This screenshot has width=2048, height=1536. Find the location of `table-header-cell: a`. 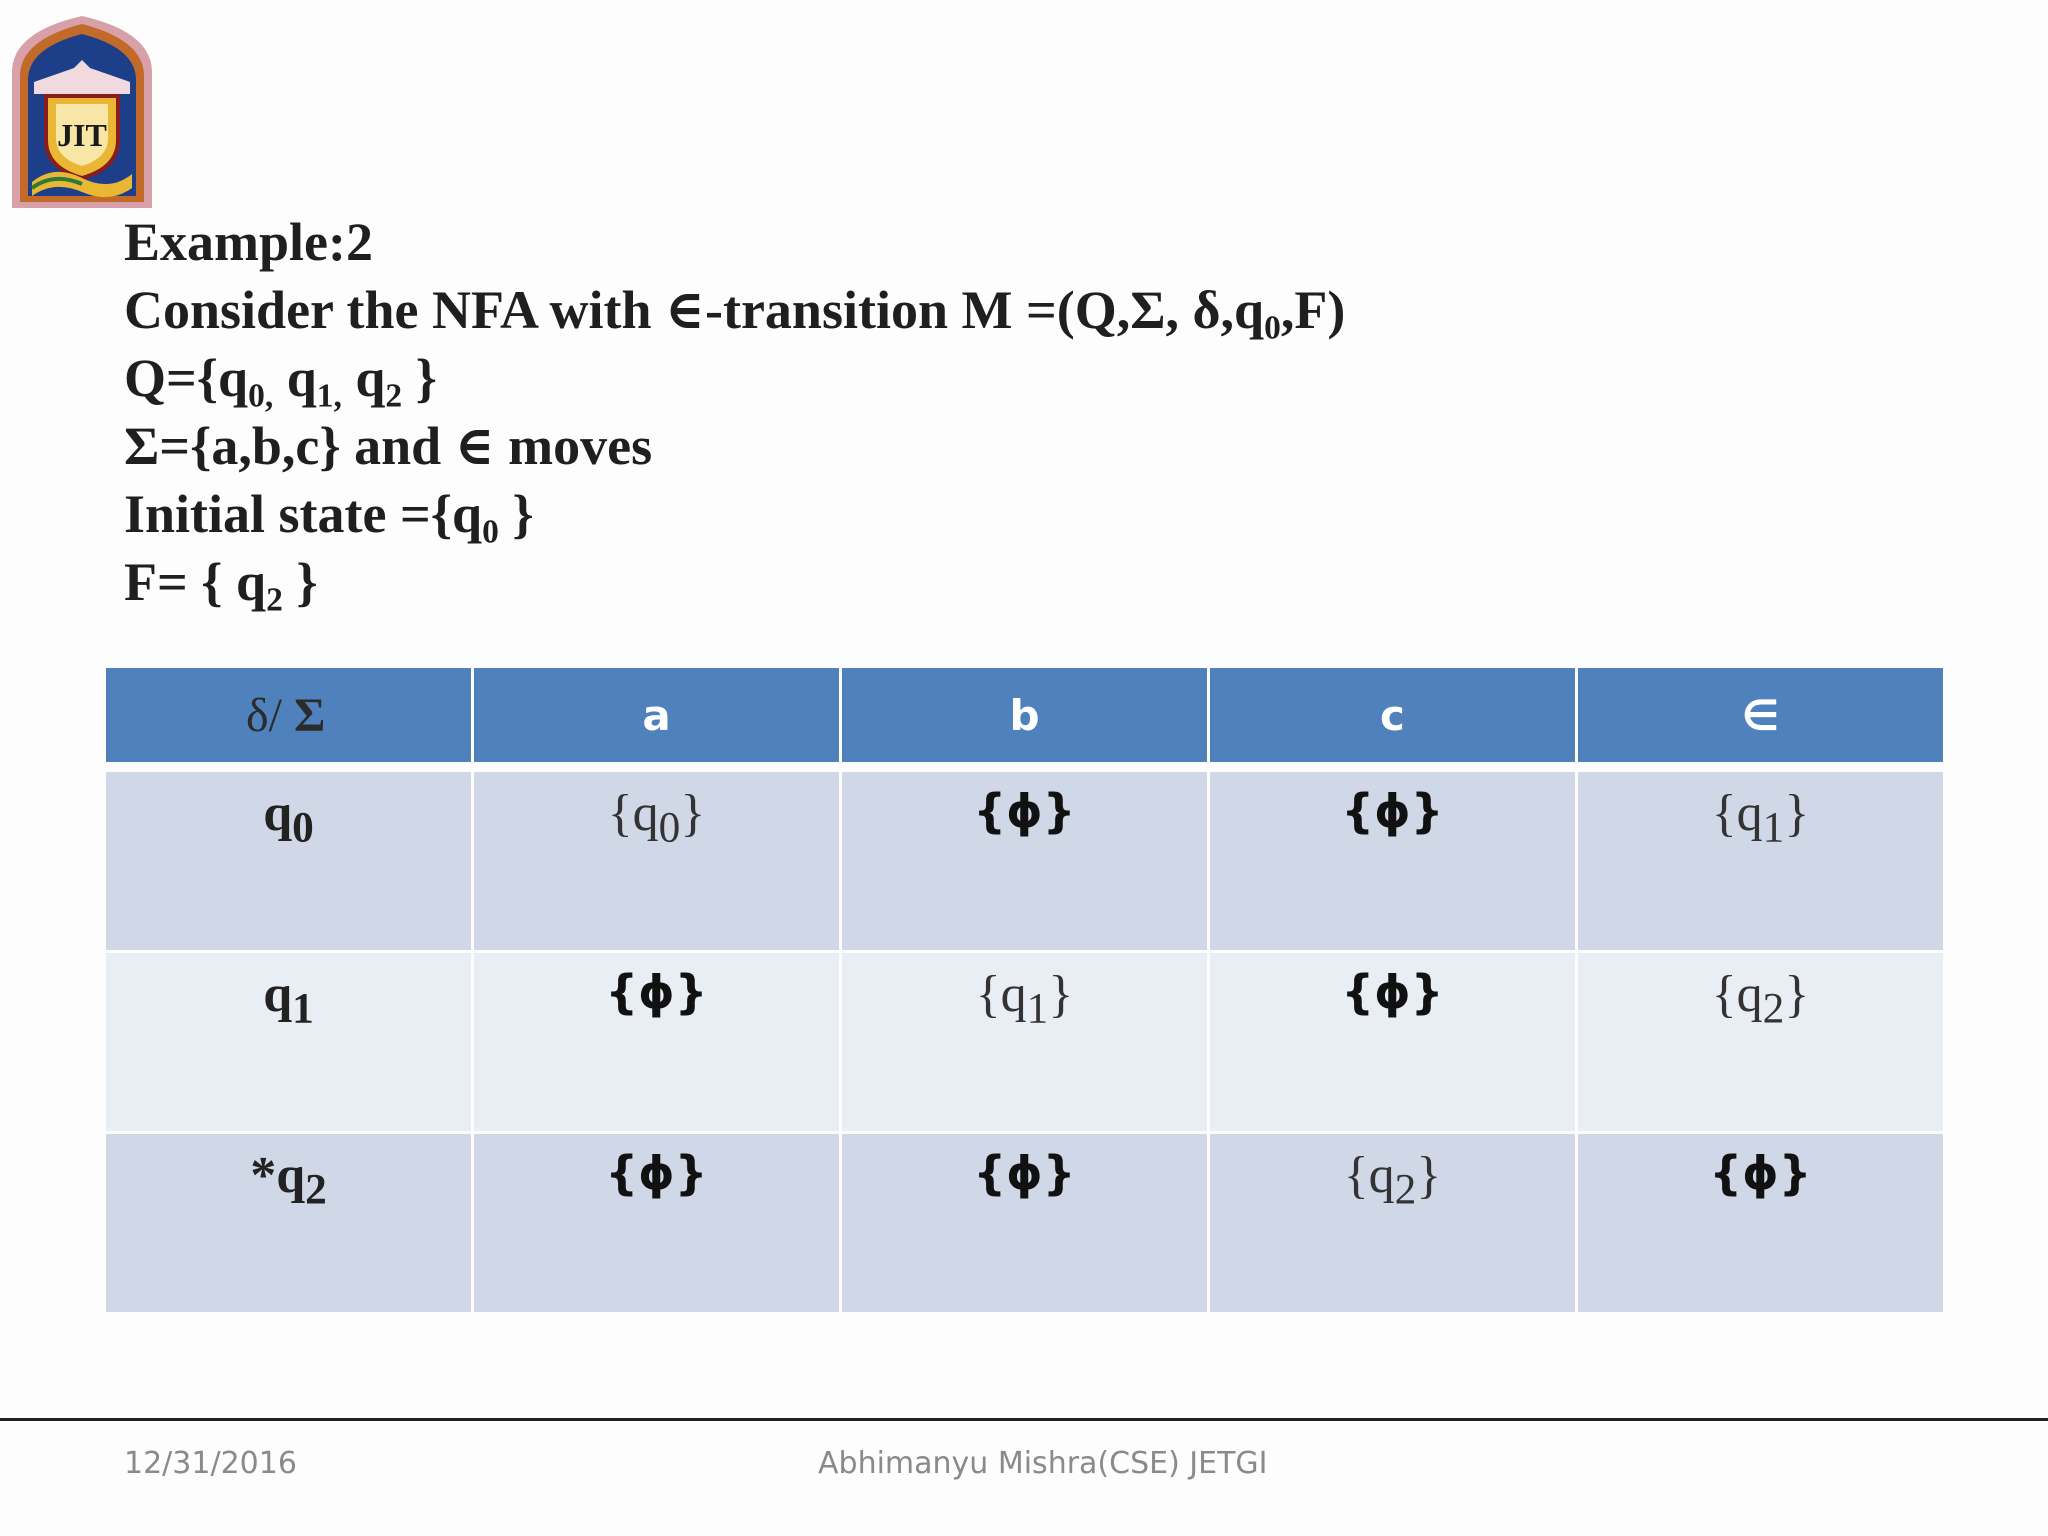

table-header-cell: a is located at coordinates (656, 715).